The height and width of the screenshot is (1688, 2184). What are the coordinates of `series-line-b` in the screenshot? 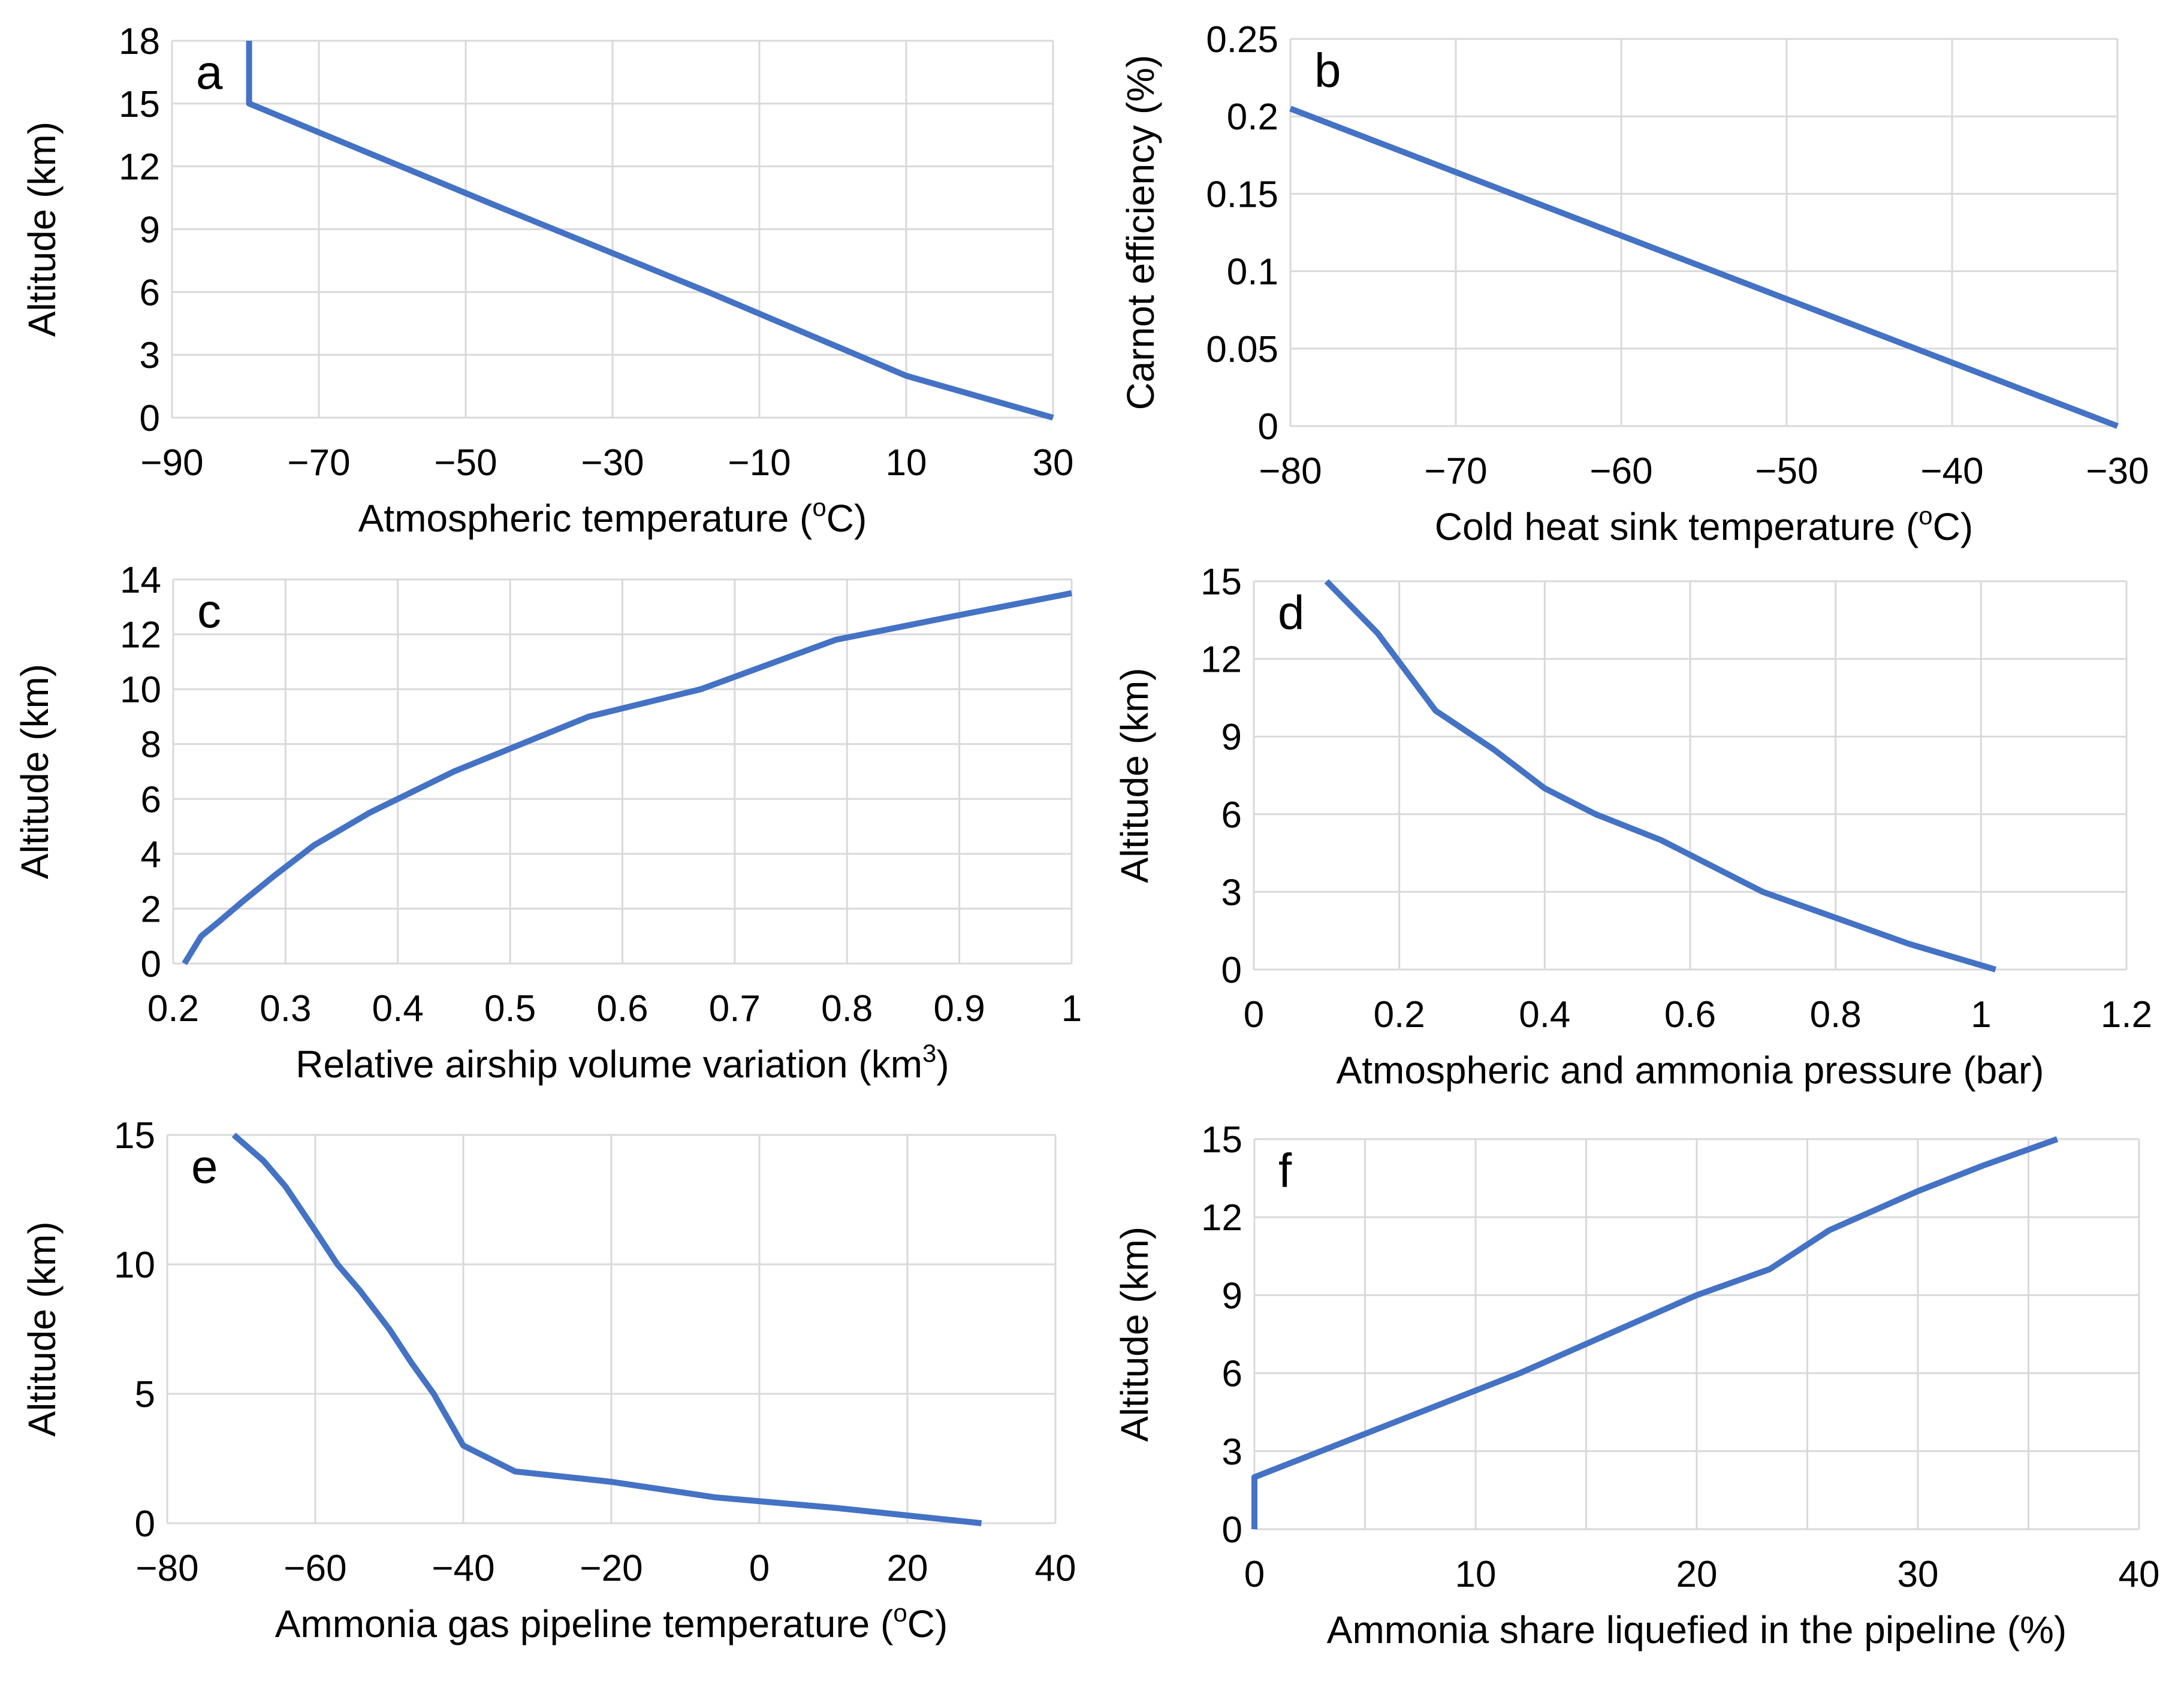 It's located at (1704, 267).